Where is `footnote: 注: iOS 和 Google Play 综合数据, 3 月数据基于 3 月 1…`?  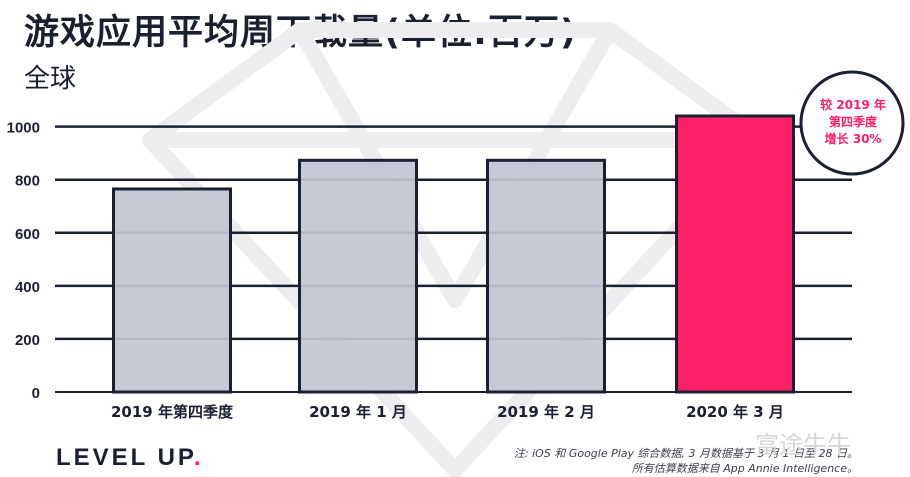
footnote: 注: iOS 和 Google Play 综合数据, 3 月数据基于 3 月 1… is located at coordinates (686, 461).